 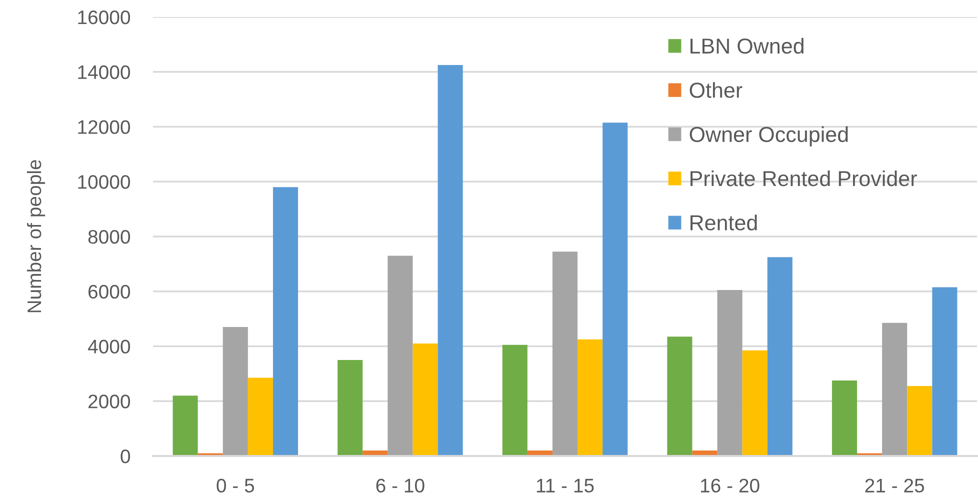 I want to click on y-tick-label: 4000, so click(x=109, y=347).